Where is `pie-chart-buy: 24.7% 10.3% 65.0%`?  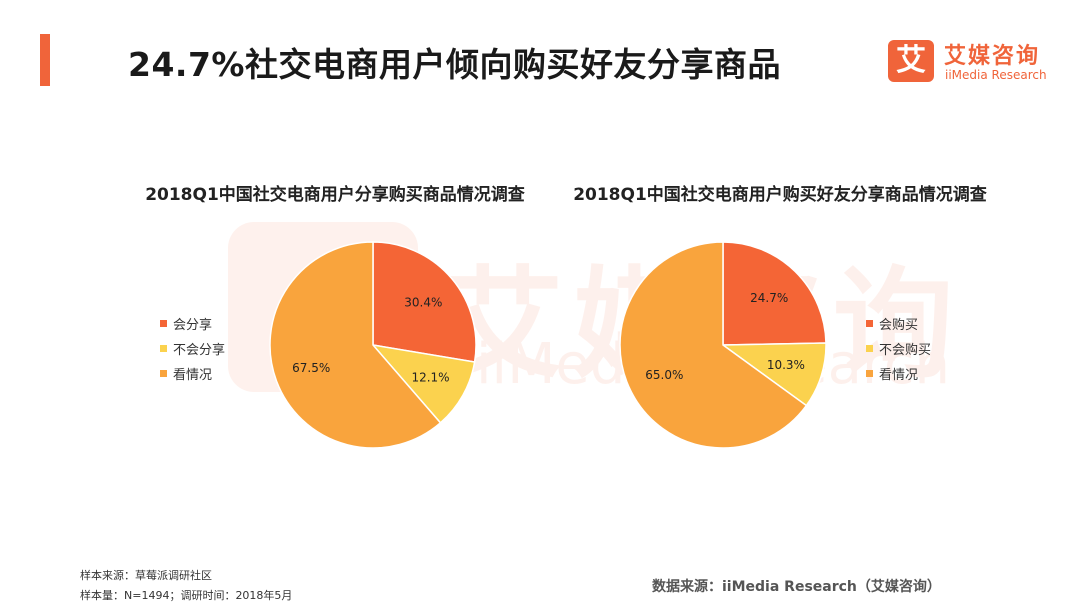
pie-chart-buy: 24.7% 10.3% 65.0% is located at coordinates (723, 345).